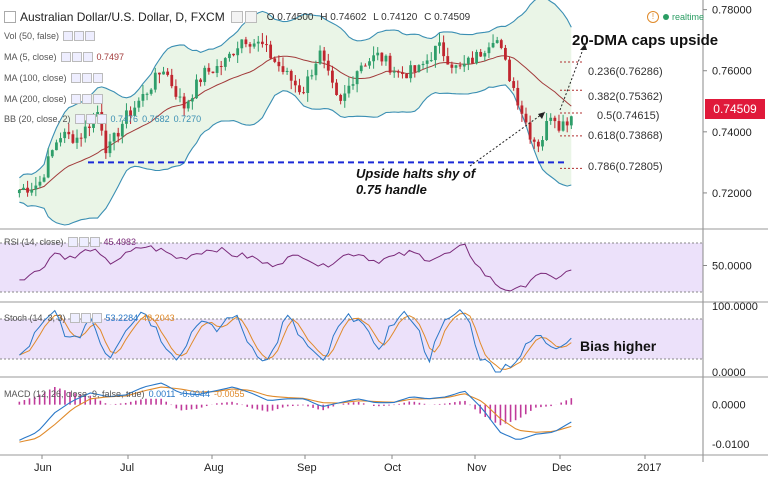  I want to click on close-value: C 0.74509, so click(447, 17).